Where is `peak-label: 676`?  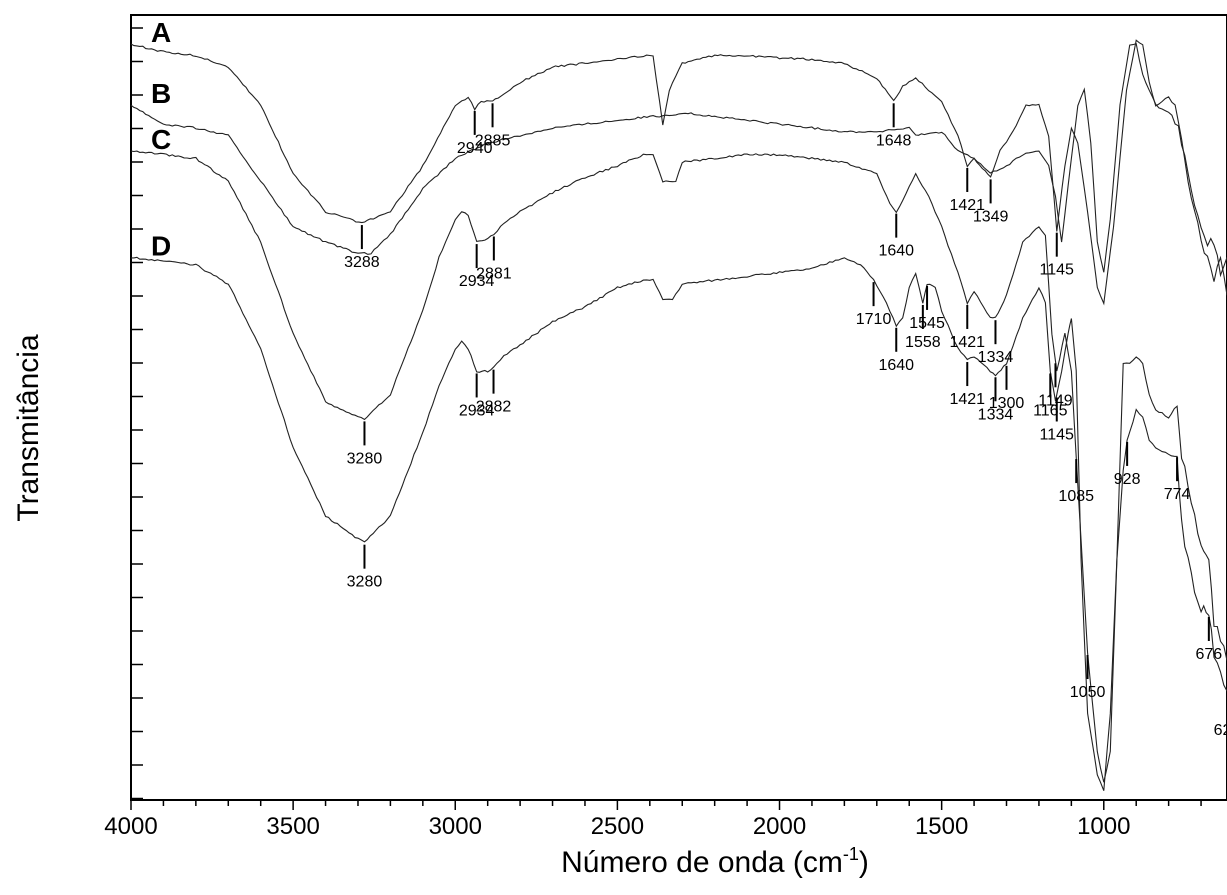
peak-label: 676 is located at coordinates (1208, 654).